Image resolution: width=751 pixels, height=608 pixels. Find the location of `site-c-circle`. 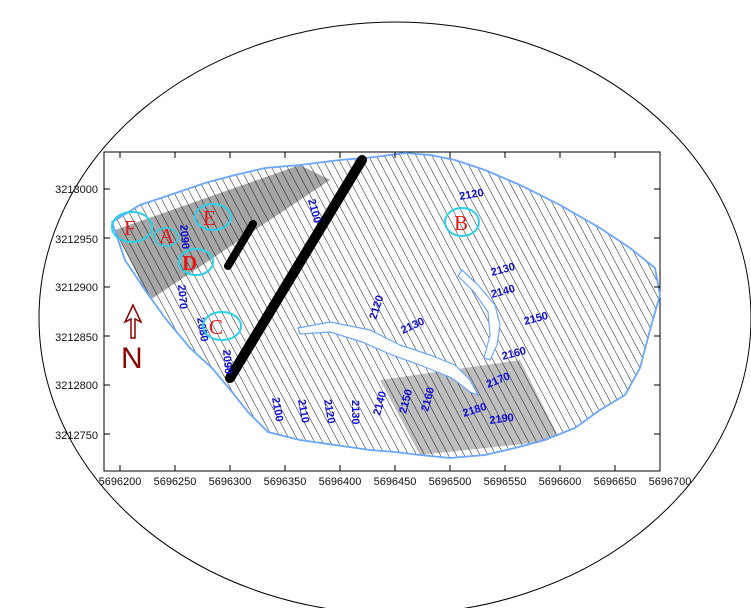

site-c-circle is located at coordinates (222, 326).